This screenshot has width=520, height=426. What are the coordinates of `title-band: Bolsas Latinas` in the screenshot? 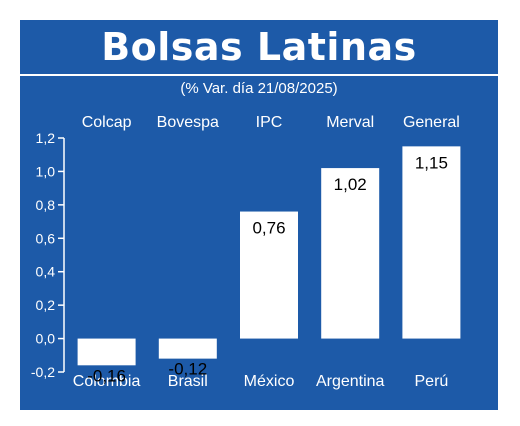 It's located at (259, 48).